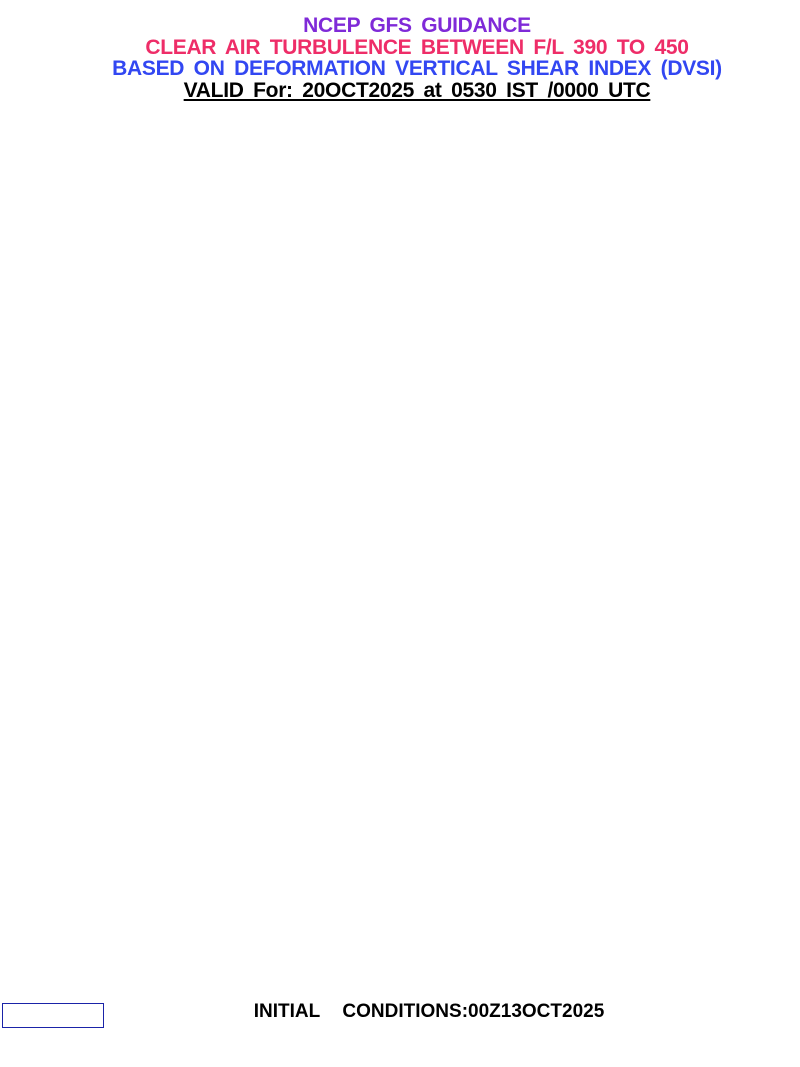  Describe the element at coordinates (764, 834) in the screenshot. I see `colorbar` at that location.